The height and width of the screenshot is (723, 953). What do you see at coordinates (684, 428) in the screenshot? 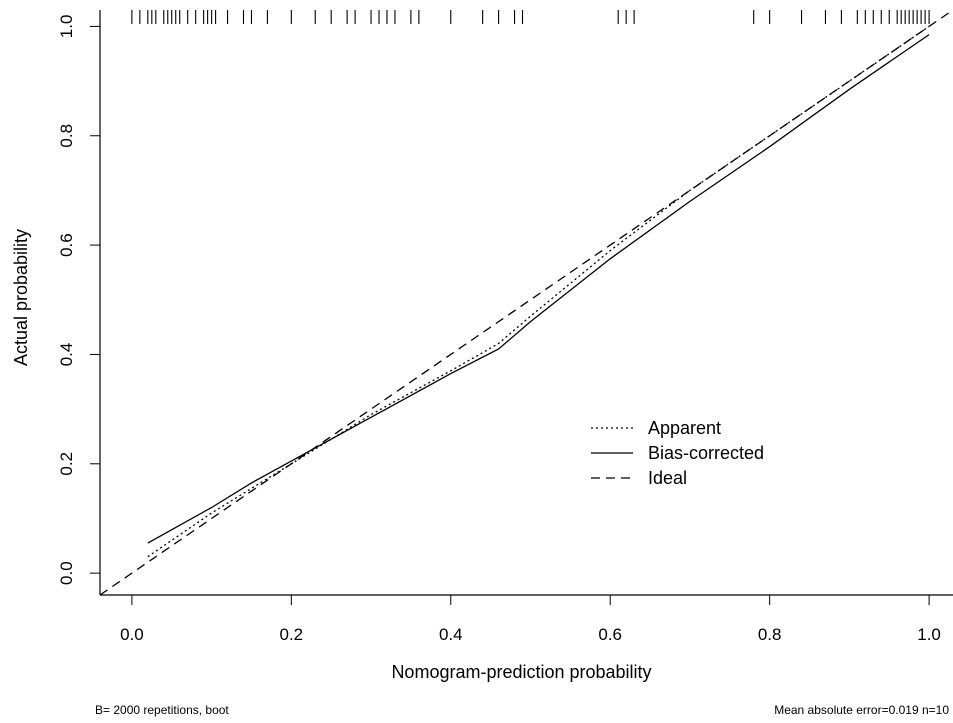
I see `legend-label: Apparent` at bounding box center [684, 428].